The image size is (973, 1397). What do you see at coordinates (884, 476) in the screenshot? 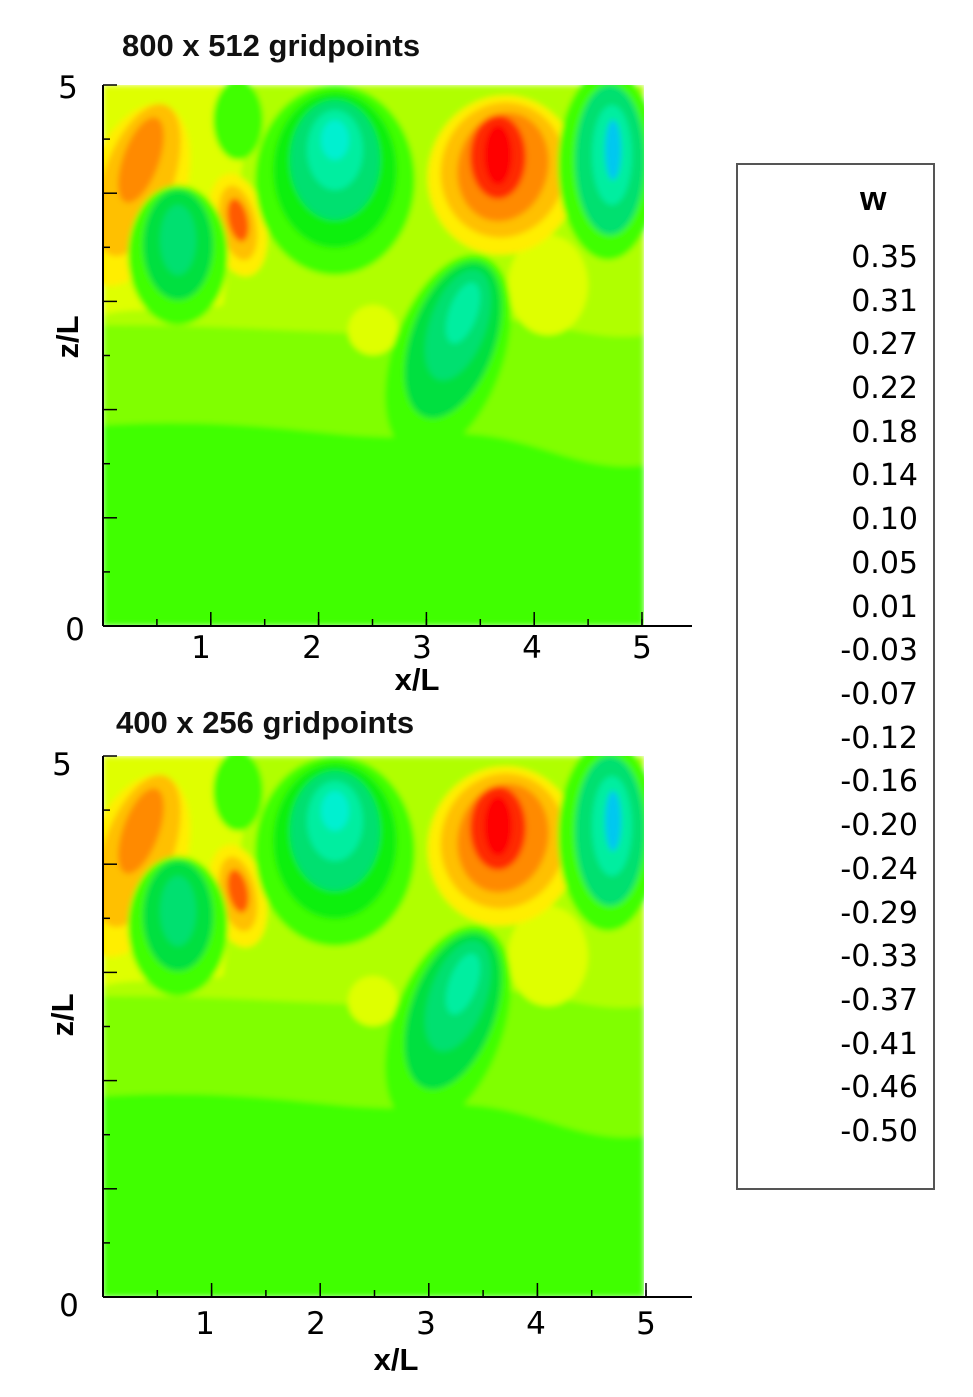
I see `legend-level-label: 0.14` at bounding box center [884, 476].